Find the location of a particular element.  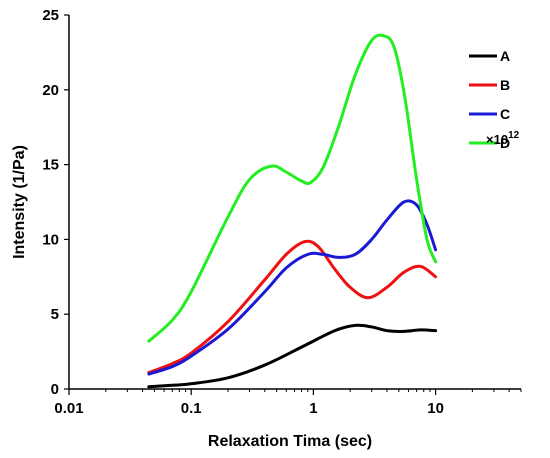

x-tick-label: 0.01 is located at coordinates (68, 408).